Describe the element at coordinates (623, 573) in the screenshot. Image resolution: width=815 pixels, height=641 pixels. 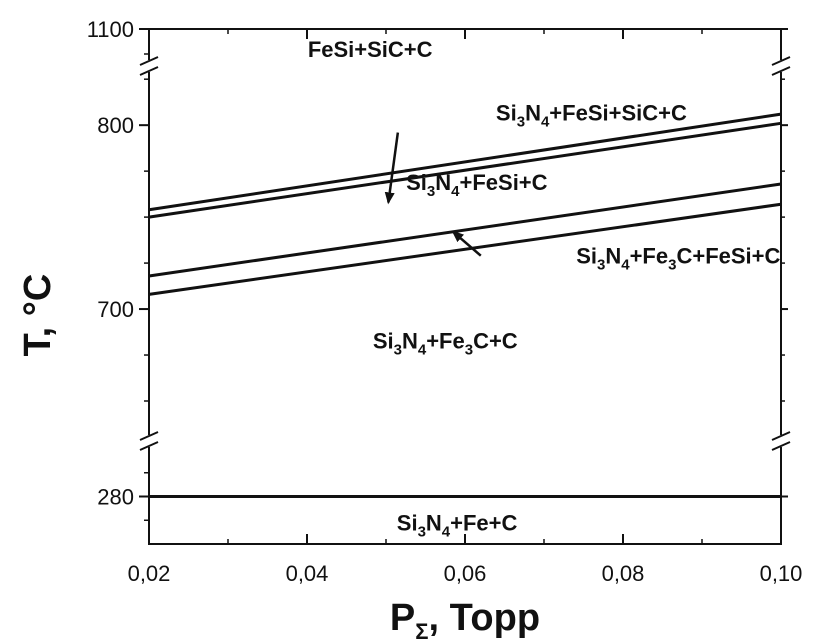
I see `x-tick-label: 0,08` at that location.